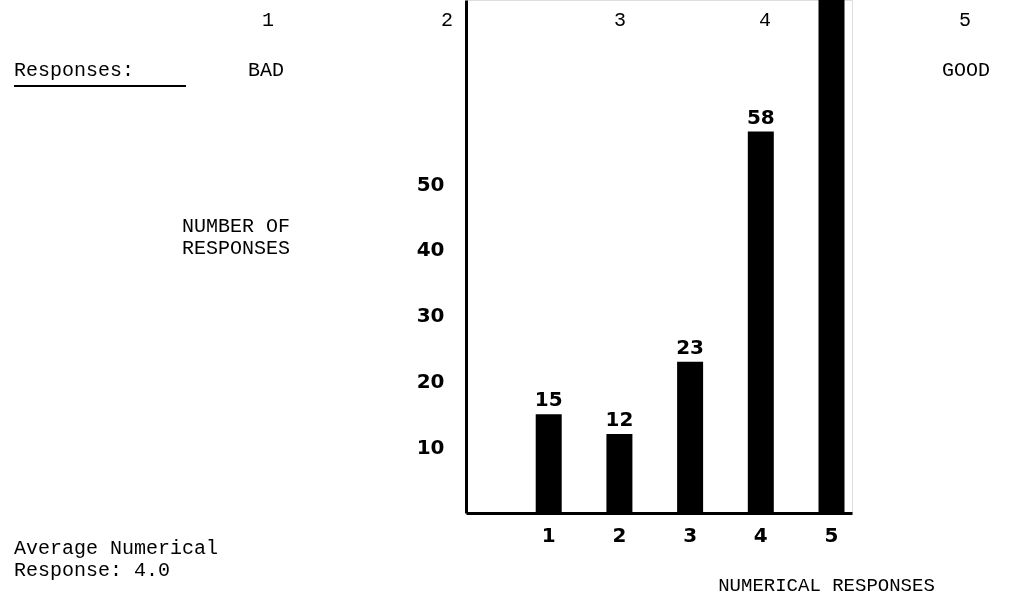 Image resolution: width=1028 pixels, height=592 pixels. Describe the element at coordinates (760, 534) in the screenshot. I see `x-tick-label: 4` at that location.